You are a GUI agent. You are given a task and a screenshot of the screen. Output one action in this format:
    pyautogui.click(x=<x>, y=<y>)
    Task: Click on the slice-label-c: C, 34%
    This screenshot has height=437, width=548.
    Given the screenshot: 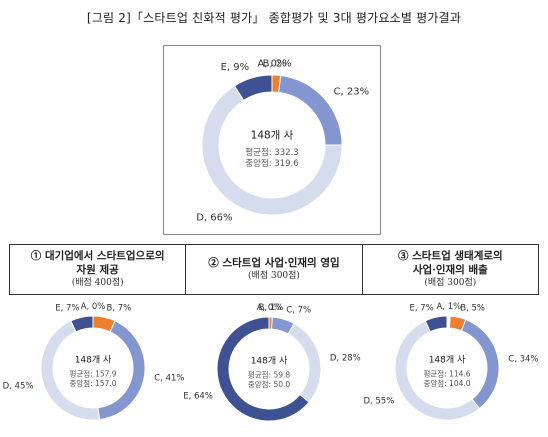 What is the action you would take?
    pyautogui.click(x=523, y=359)
    